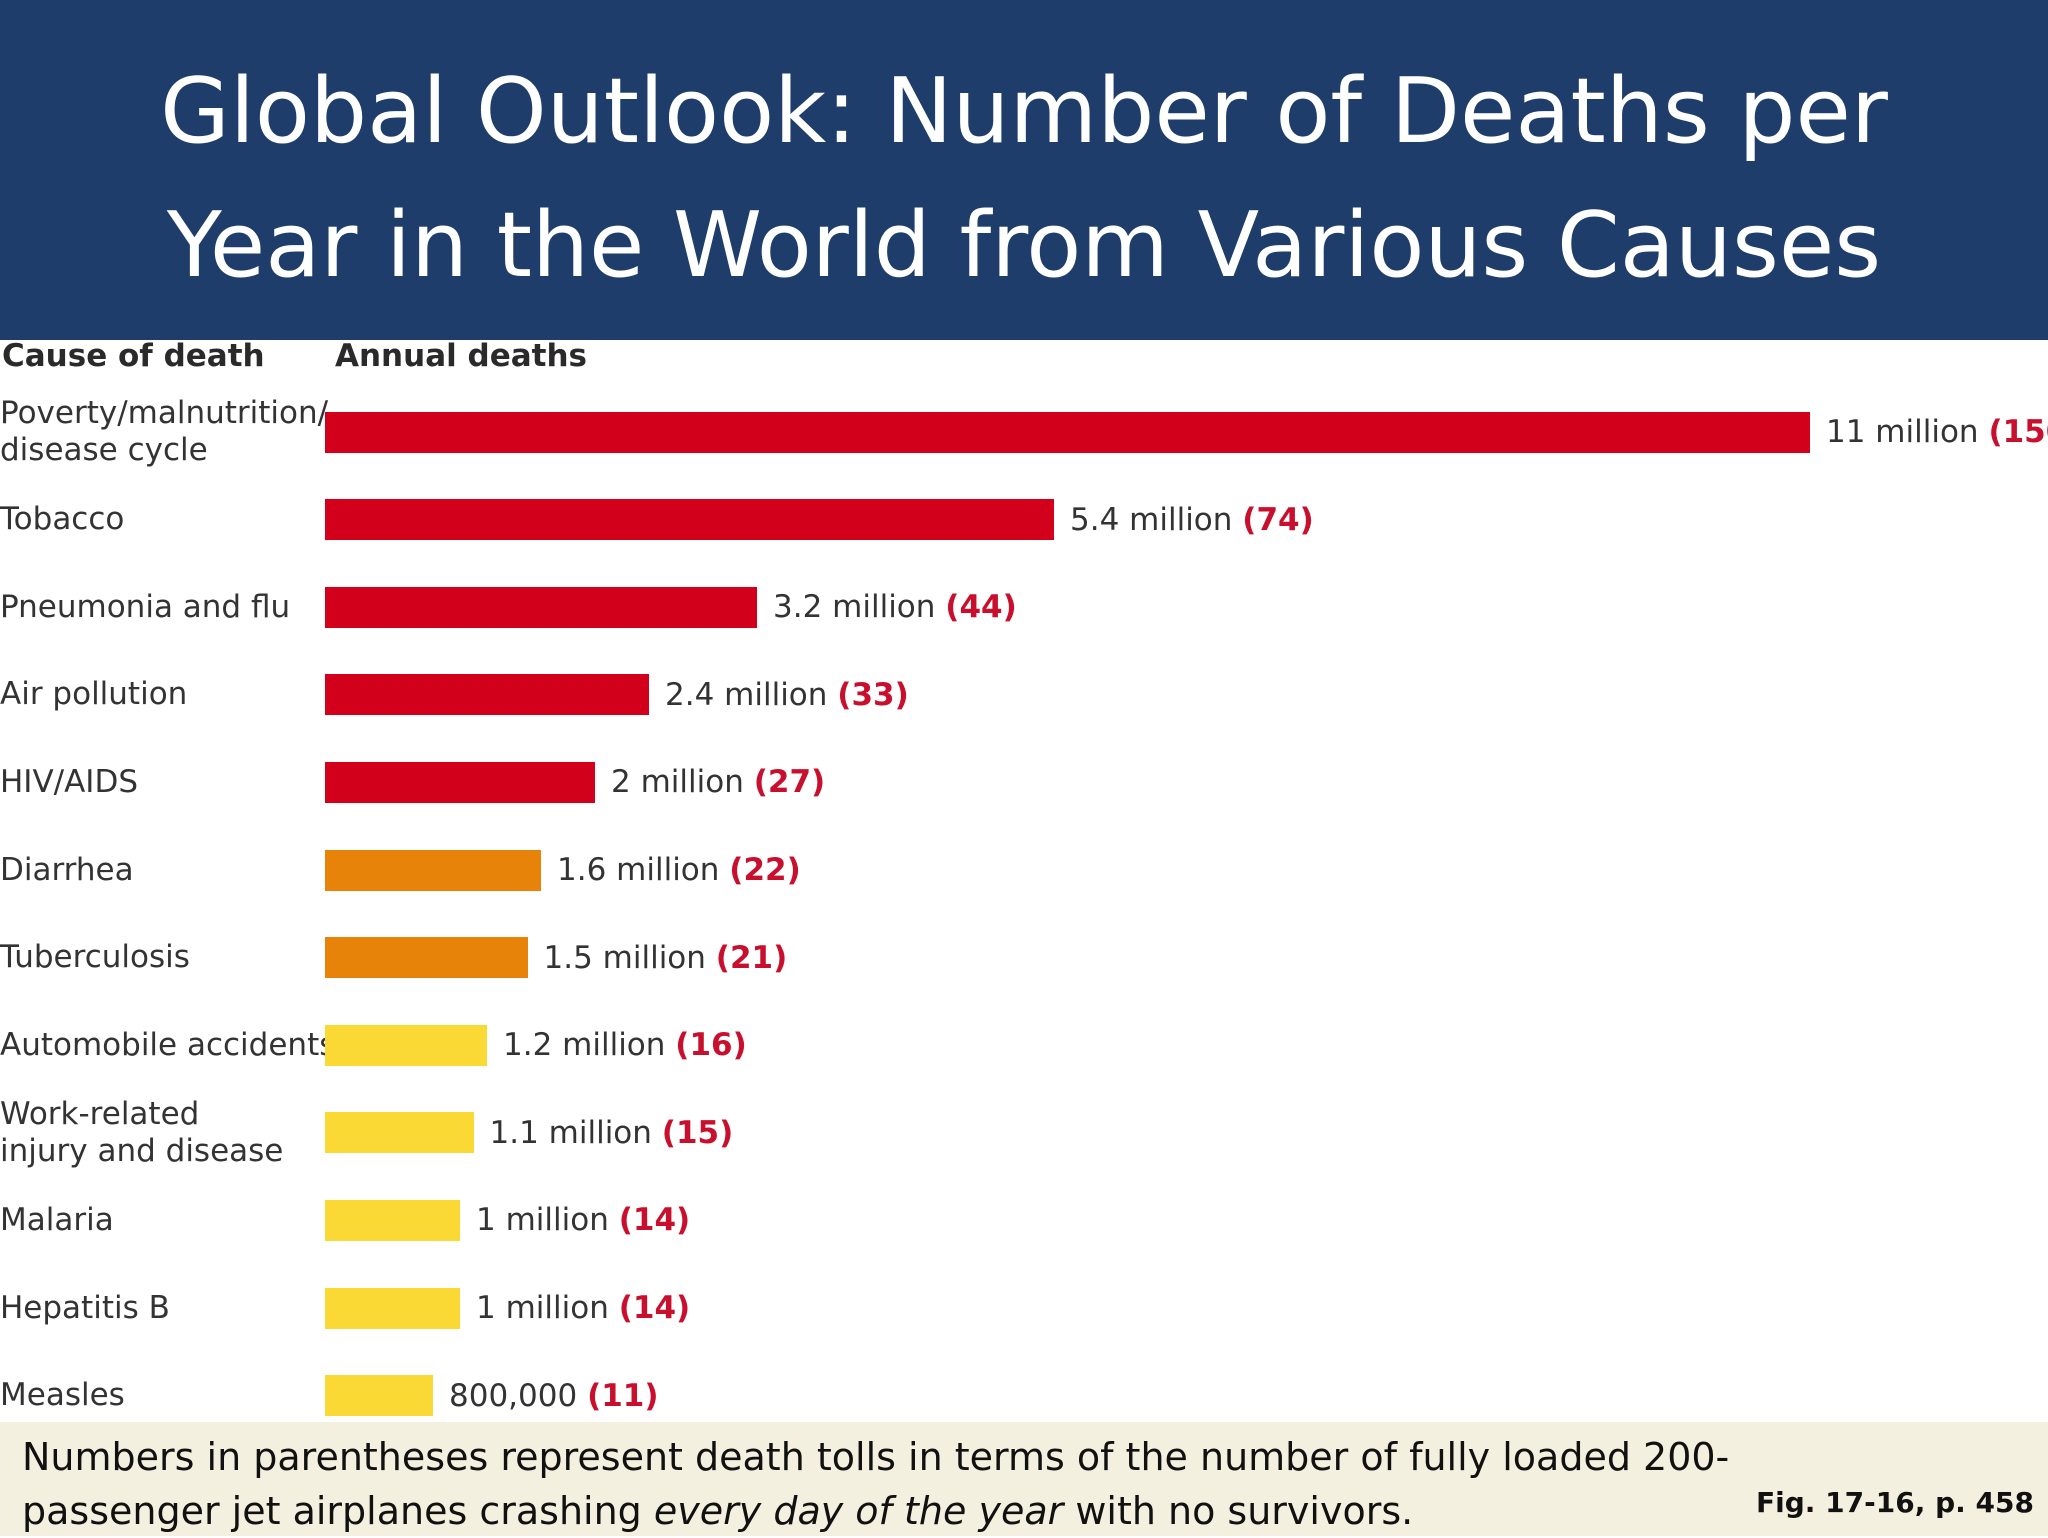  What do you see at coordinates (570, 1132) in the screenshot?
I see `value-text: 1.1 million` at bounding box center [570, 1132].